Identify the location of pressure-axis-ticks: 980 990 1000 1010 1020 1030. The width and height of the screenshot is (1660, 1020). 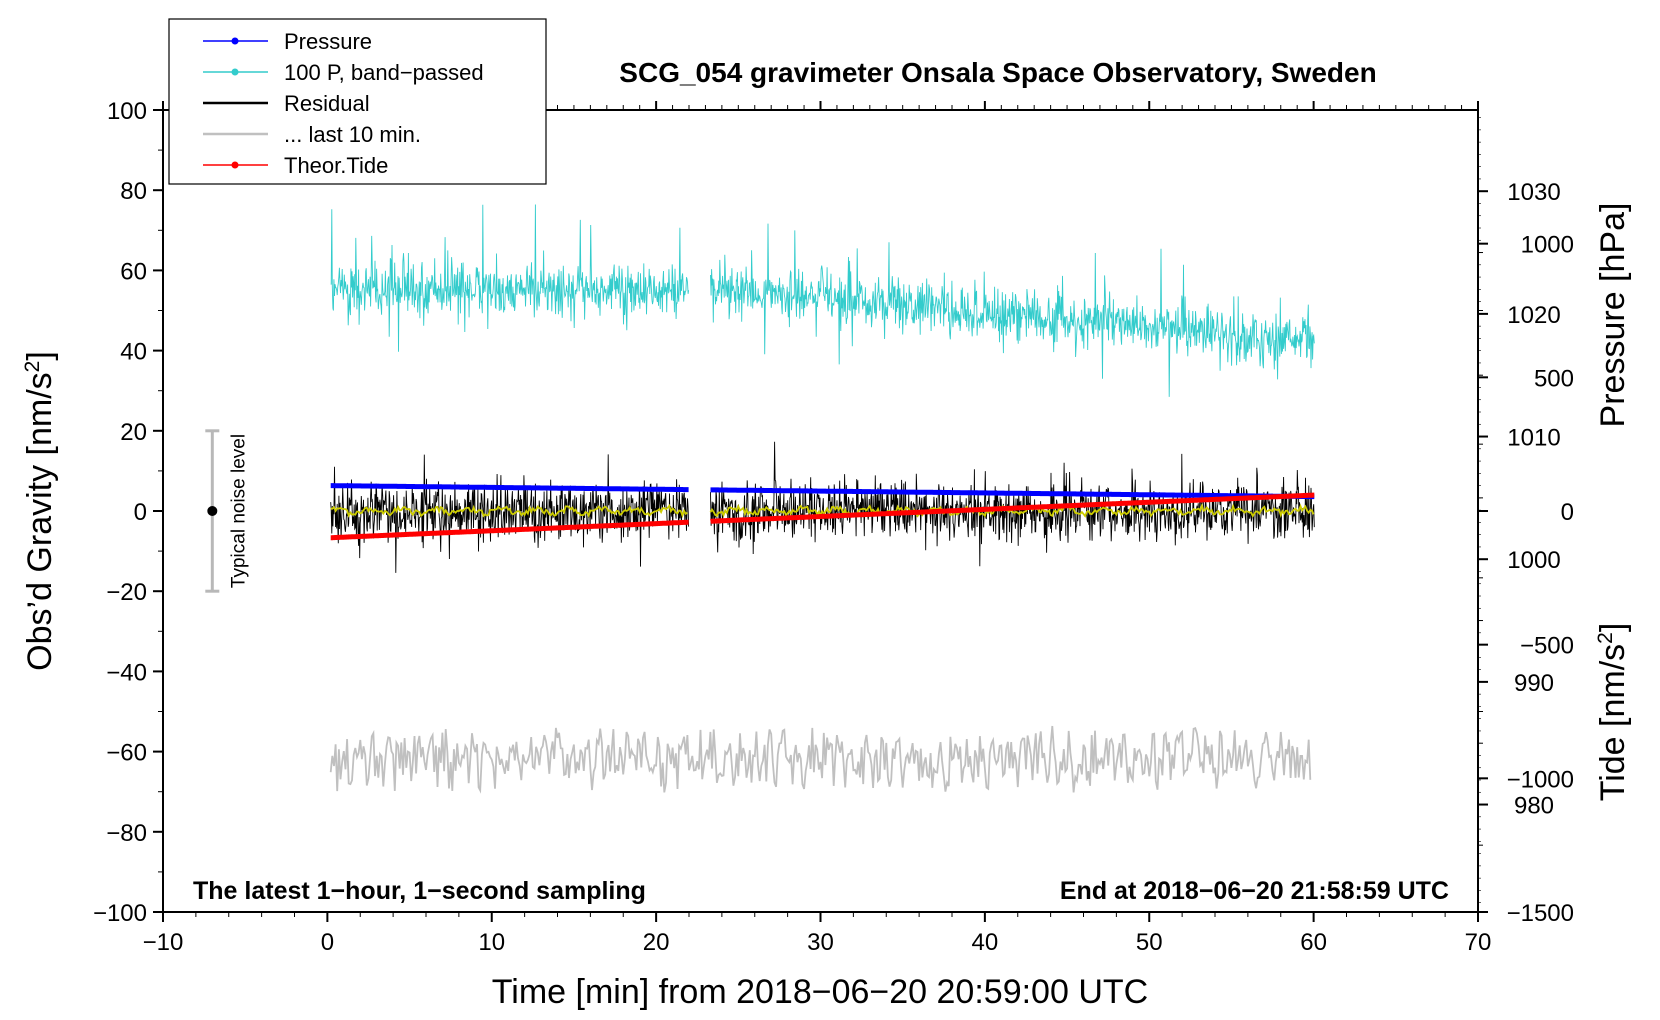
(1519, 510).